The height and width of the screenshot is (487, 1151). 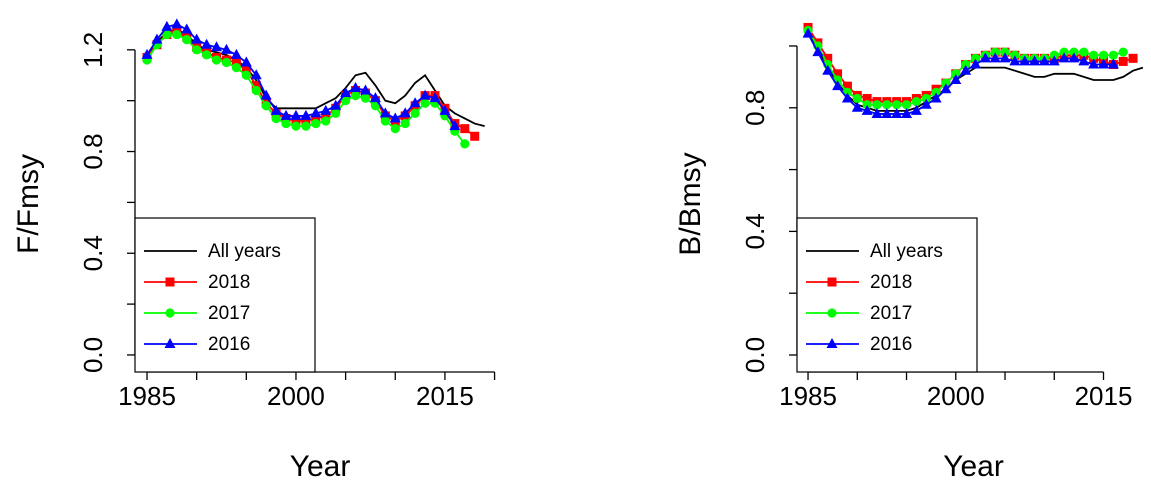 What do you see at coordinates (147, 396) in the screenshot?
I see `x-tick-label: 1985` at bounding box center [147, 396].